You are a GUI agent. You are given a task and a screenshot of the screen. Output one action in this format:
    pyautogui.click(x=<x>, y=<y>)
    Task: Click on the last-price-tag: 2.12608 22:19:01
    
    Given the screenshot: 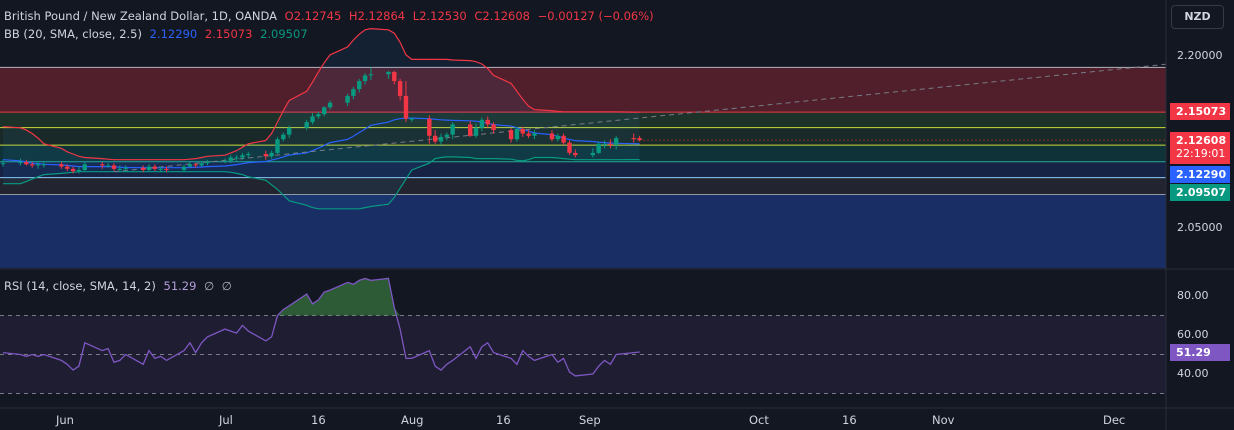 What is the action you would take?
    pyautogui.click(x=1200, y=148)
    